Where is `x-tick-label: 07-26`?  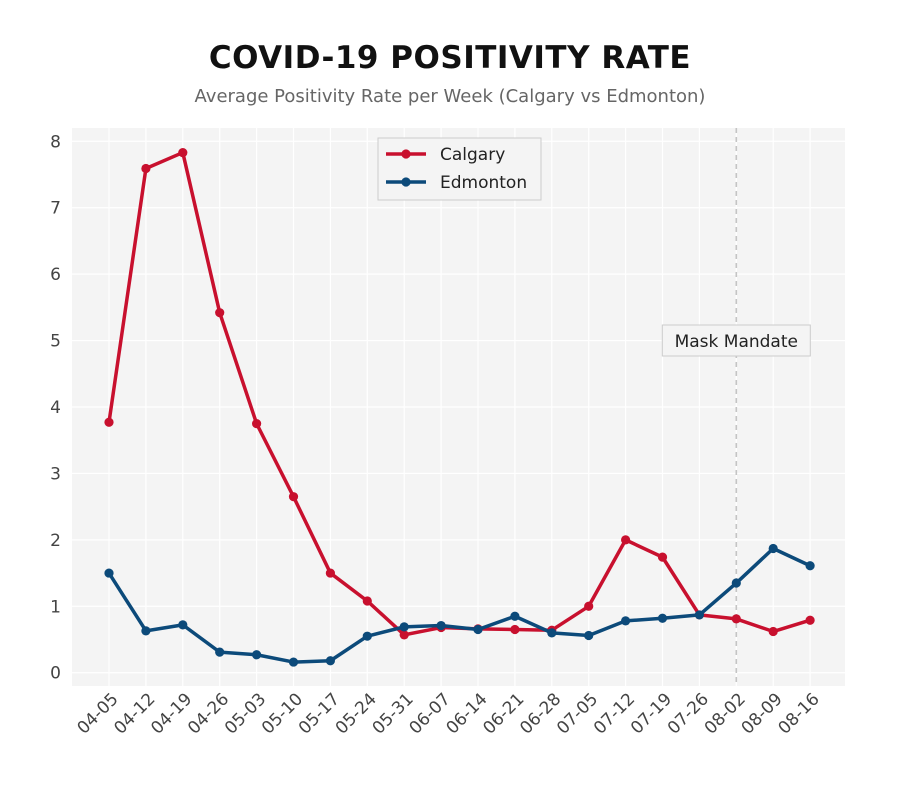
x-tick-label: 07-26 is located at coordinates (688, 713).